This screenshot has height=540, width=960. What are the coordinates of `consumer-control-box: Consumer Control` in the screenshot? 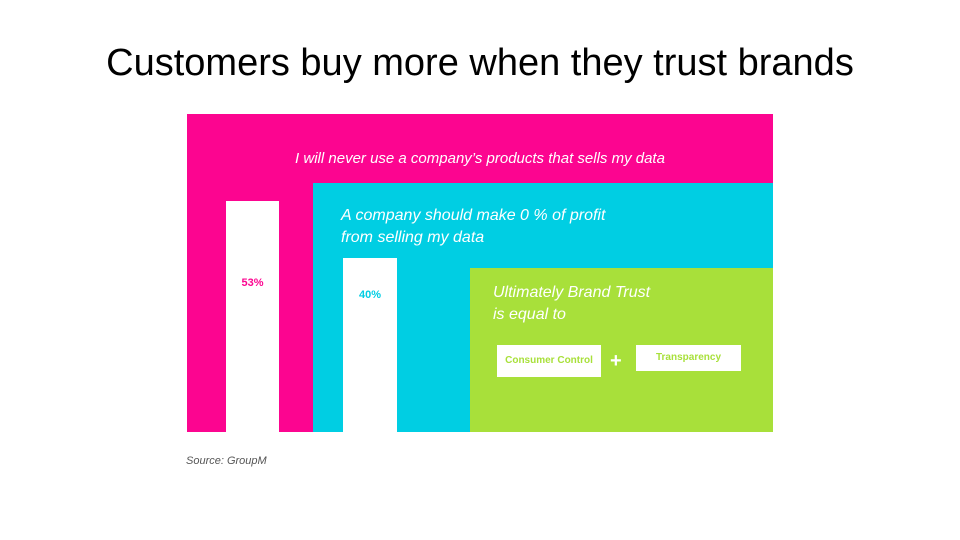 It's located at (549, 361).